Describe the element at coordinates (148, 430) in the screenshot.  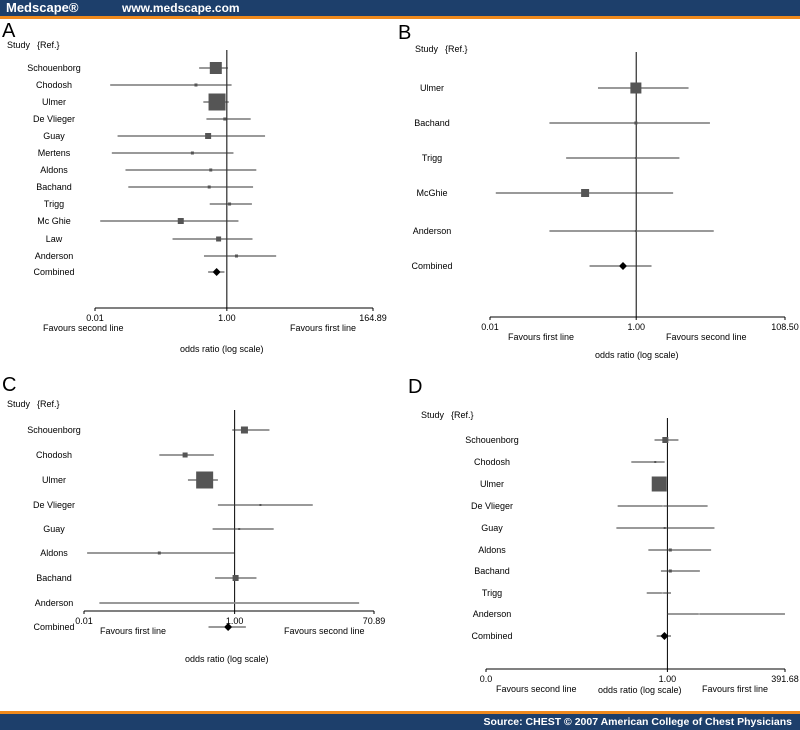
I see `study-row: Schouenborg` at that location.